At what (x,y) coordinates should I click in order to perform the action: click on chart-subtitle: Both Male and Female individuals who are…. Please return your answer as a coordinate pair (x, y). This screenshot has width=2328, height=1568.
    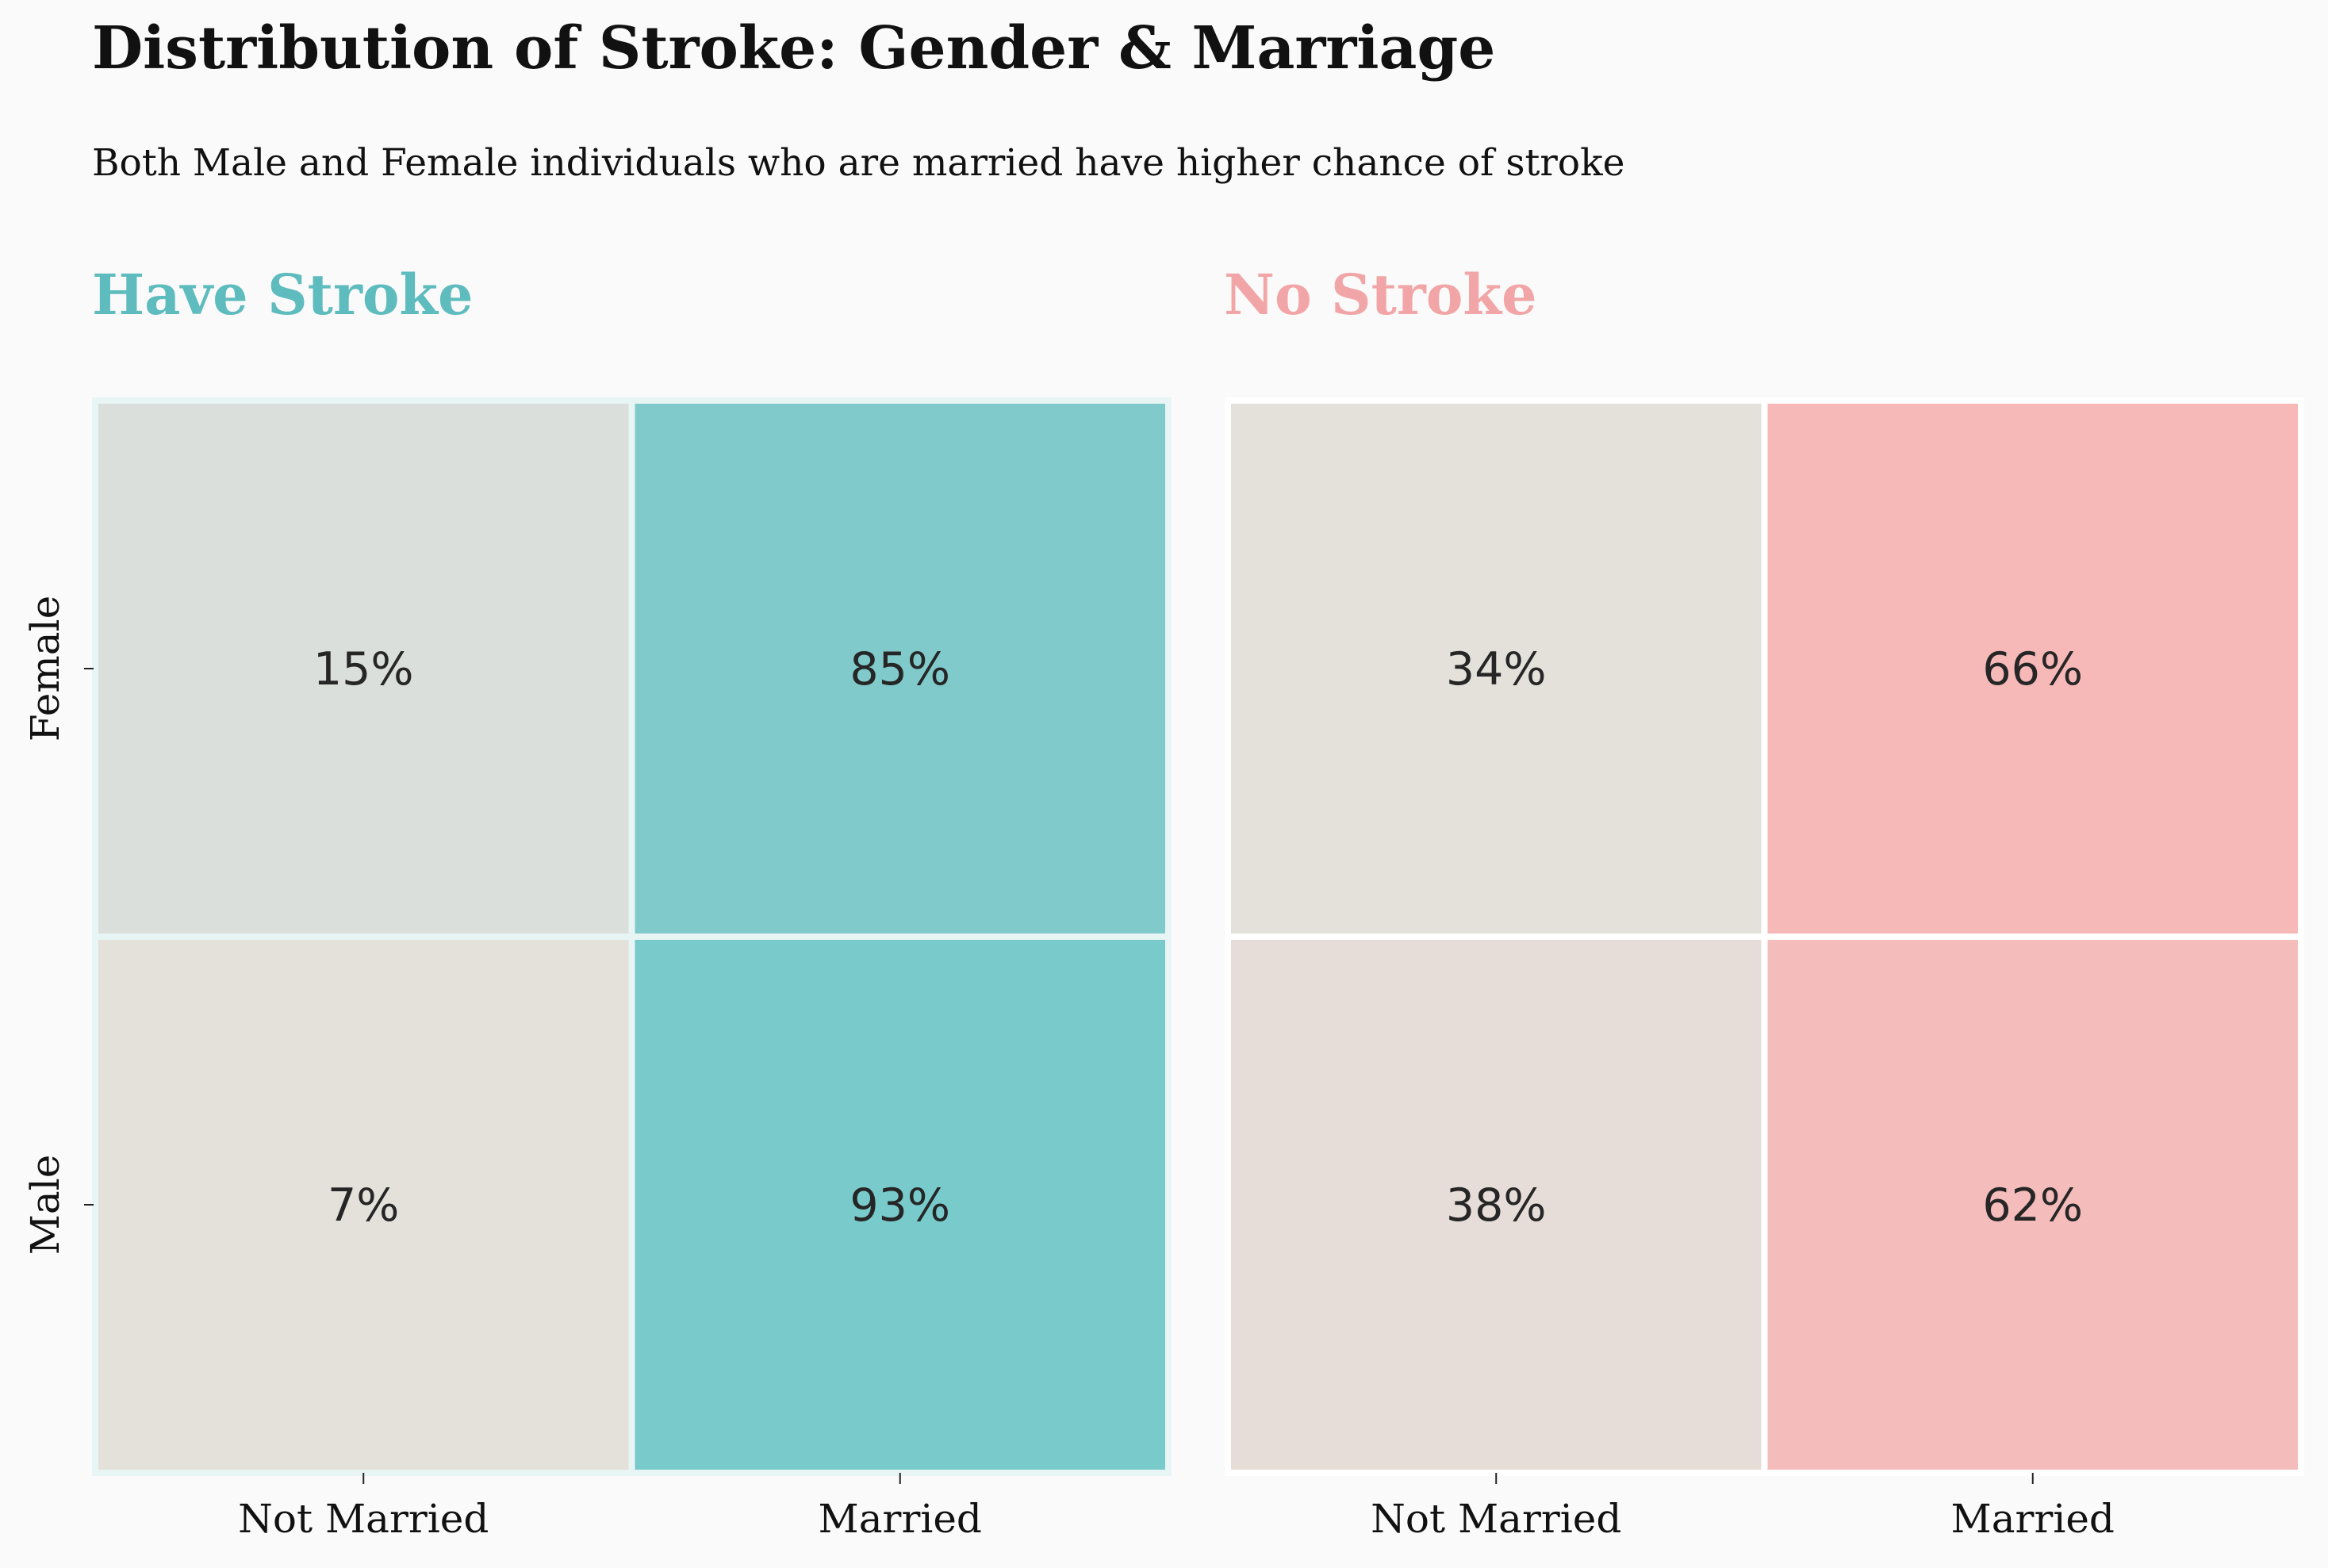
    Looking at the image, I should click on (859, 163).